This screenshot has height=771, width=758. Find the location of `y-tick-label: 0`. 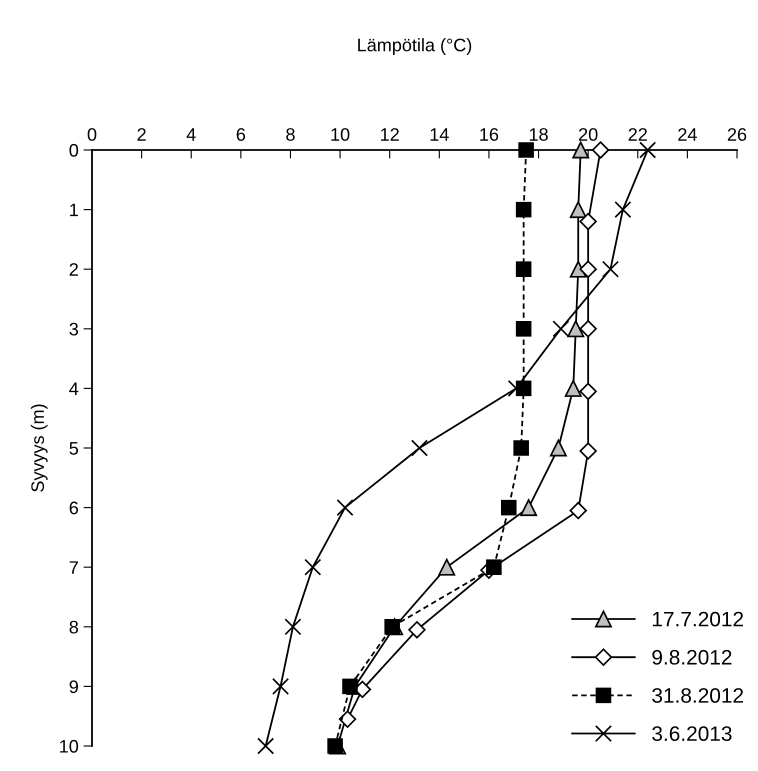

y-tick-label: 0 is located at coordinates (73, 150).